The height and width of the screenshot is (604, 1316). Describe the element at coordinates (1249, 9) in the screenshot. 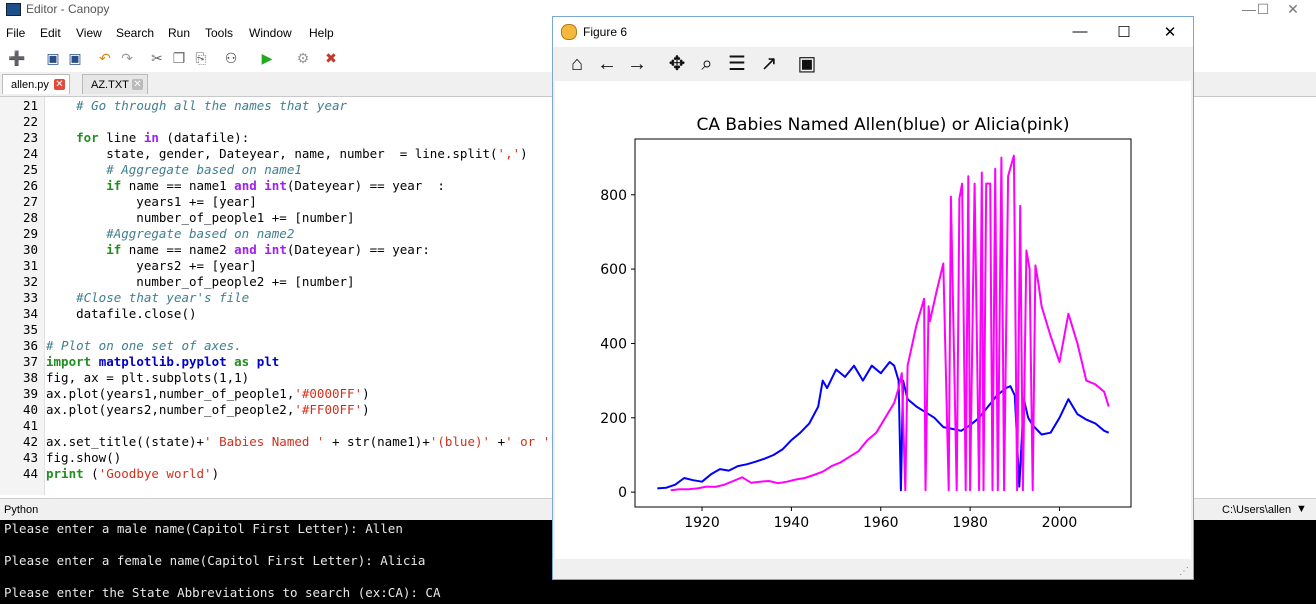

I see `minimize-button: —` at that location.